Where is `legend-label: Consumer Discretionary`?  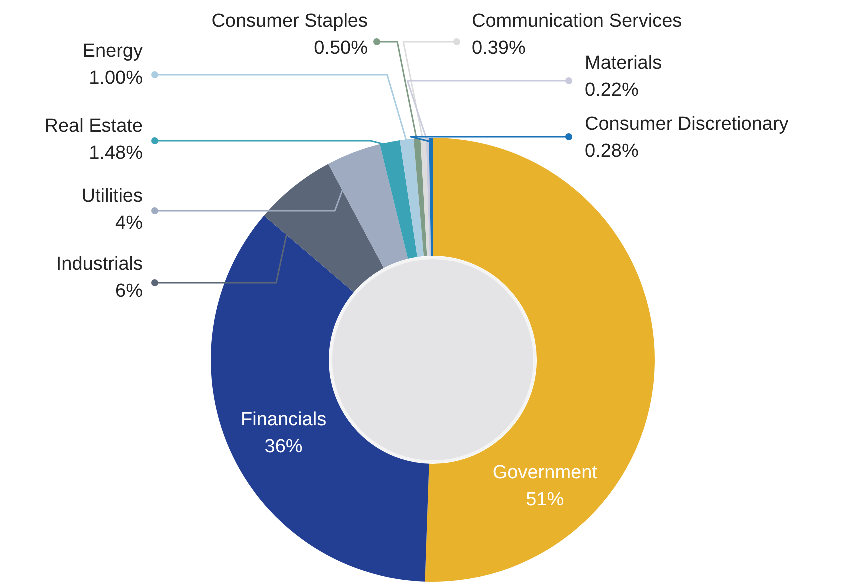 legend-label: Consumer Discretionary is located at coordinates (687, 124).